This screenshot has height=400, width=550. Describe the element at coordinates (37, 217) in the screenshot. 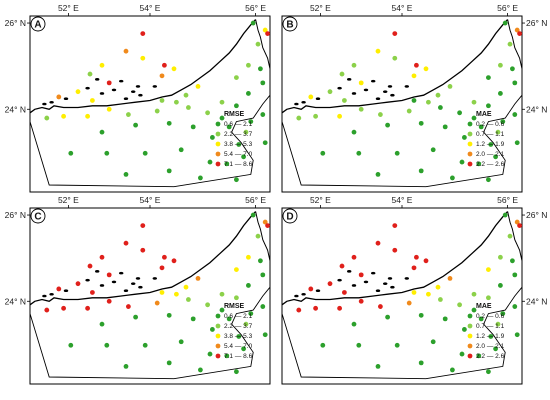

I see `panel-letter: C` at that location.